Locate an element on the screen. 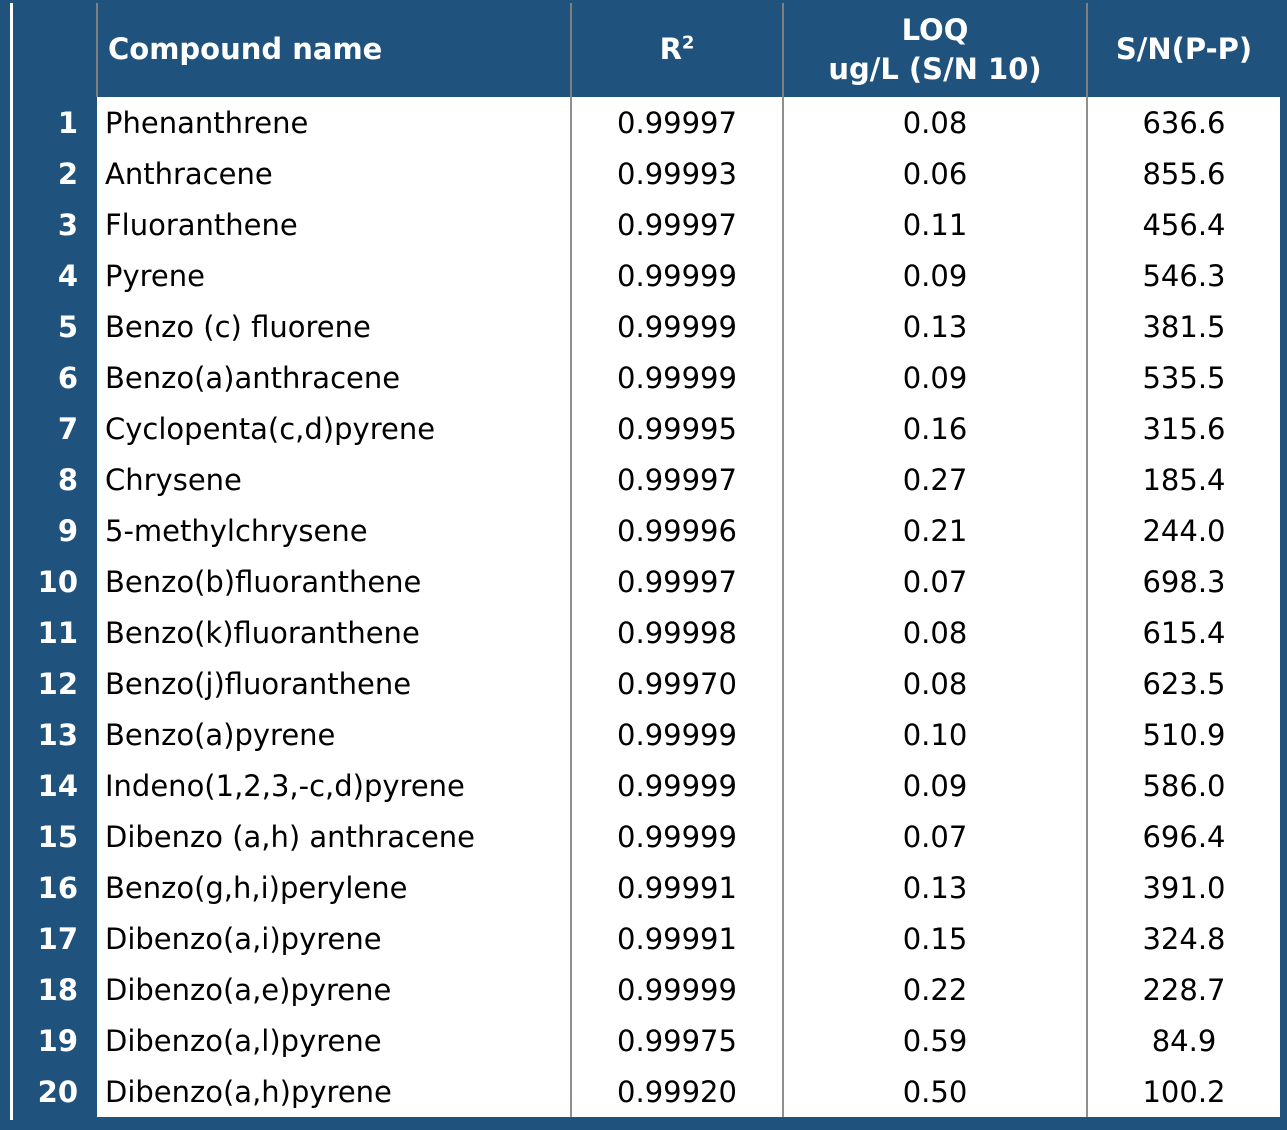 This screenshot has height=1130, width=1287. r-squared-cell: 0.99995 is located at coordinates (677, 428).